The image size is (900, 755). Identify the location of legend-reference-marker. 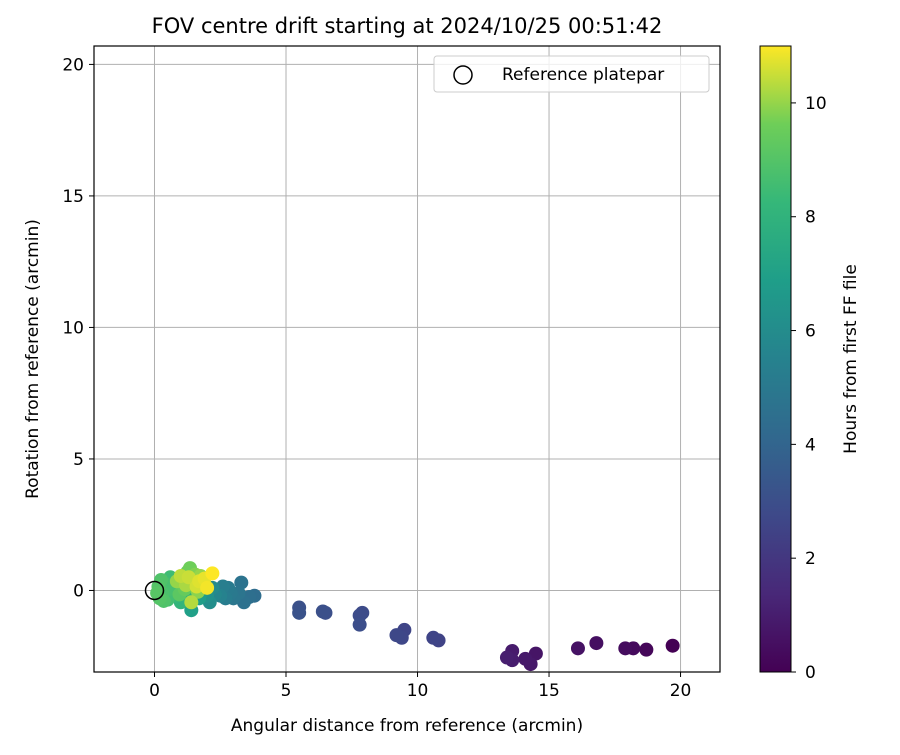
(463, 75).